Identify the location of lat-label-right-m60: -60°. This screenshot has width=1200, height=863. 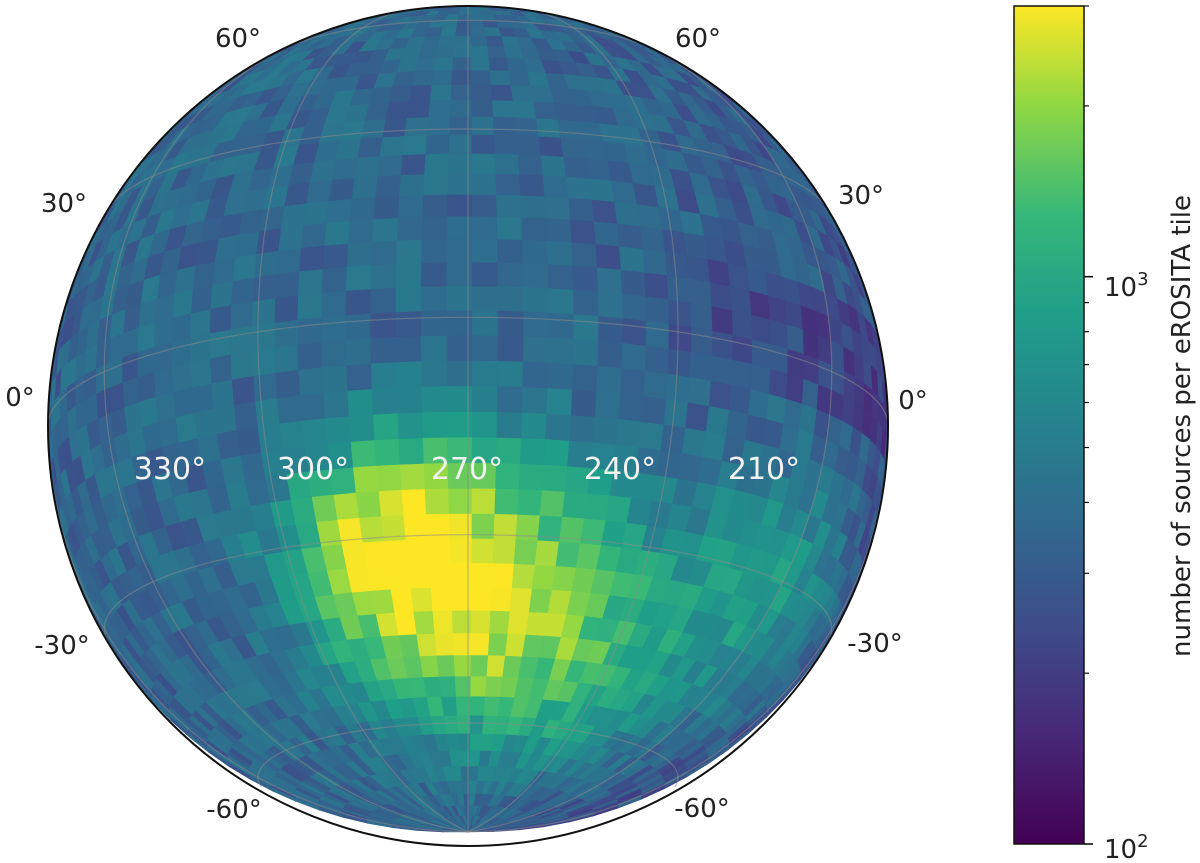
(701, 809).